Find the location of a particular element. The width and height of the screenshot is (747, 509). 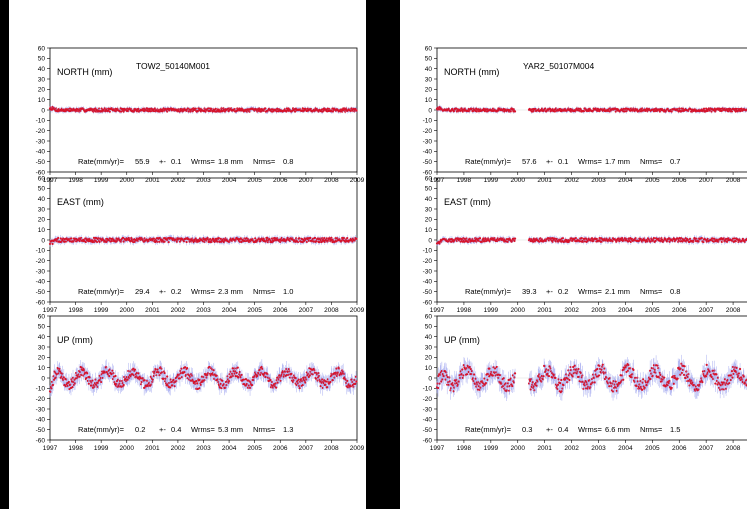

plus-minus: +- is located at coordinates (162, 291).